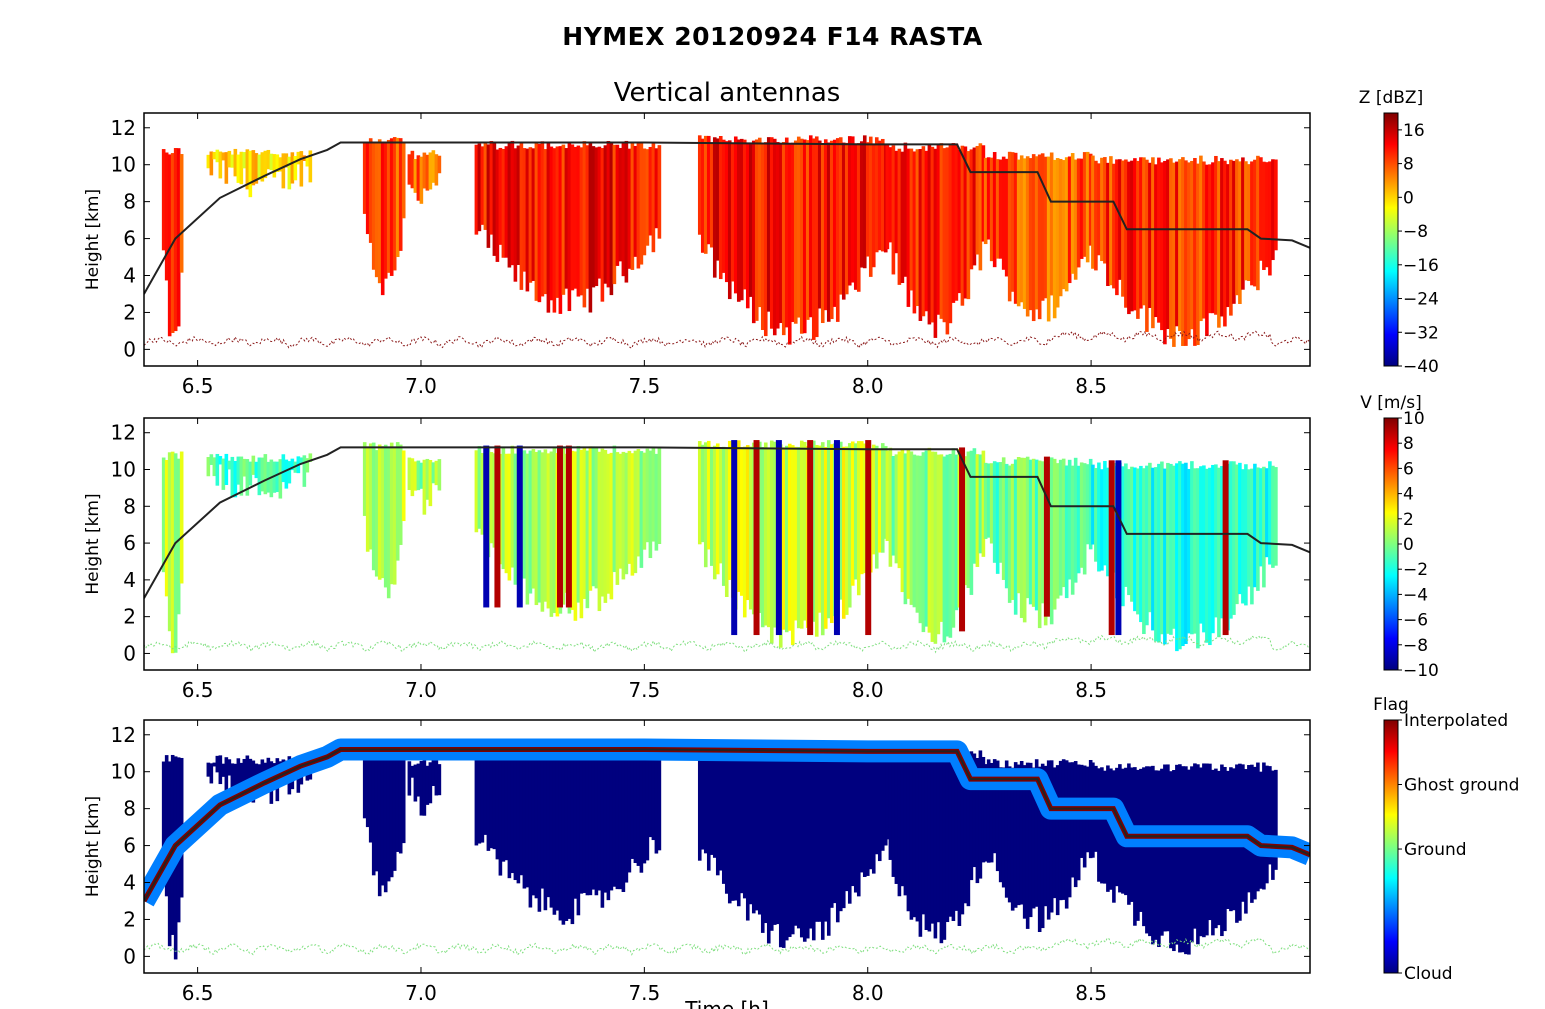 Image resolution: width=1545 pixels, height=1009 pixels. I want to click on x-tick-label: 6.5, so click(198, 386).